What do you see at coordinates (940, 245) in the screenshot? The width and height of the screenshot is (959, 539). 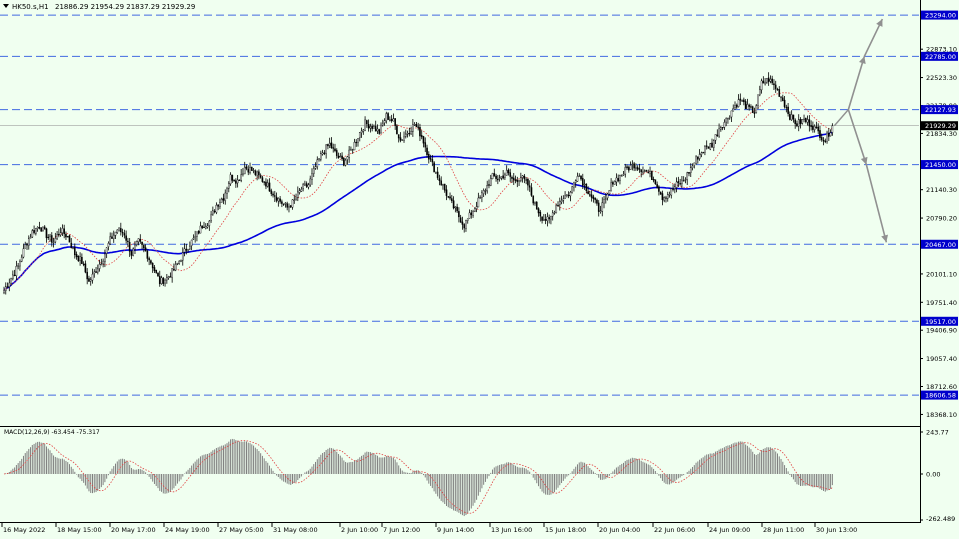 I see `level-price-label: 20467.00` at bounding box center [940, 245].